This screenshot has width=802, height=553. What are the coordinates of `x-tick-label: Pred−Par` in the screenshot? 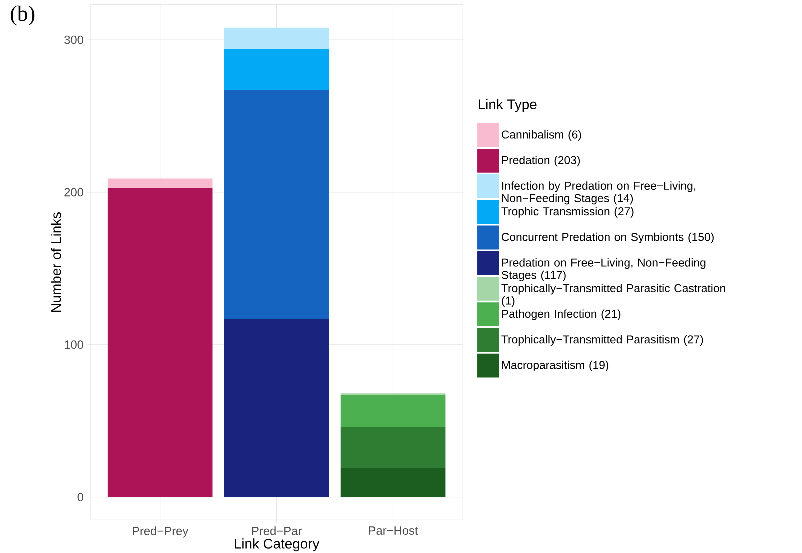 It's located at (277, 531).